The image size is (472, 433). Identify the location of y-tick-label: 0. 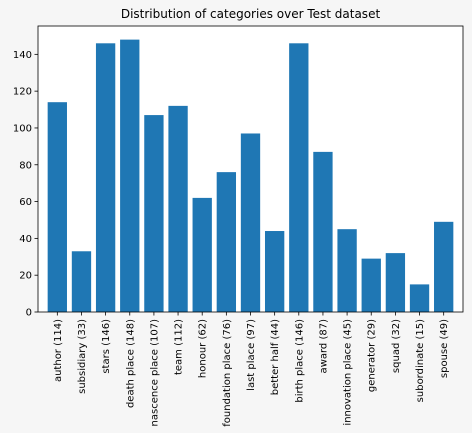
(29, 313).